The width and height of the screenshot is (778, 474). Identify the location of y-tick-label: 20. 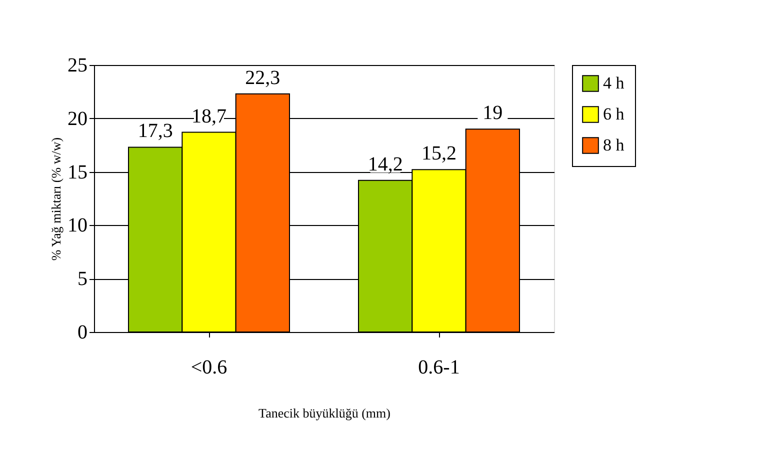
(78, 119).